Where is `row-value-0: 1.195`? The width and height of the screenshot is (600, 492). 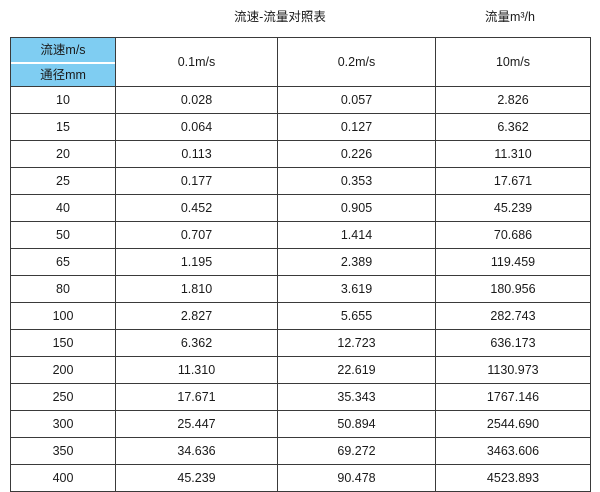
row-value-0: 1.195 is located at coordinates (196, 262).